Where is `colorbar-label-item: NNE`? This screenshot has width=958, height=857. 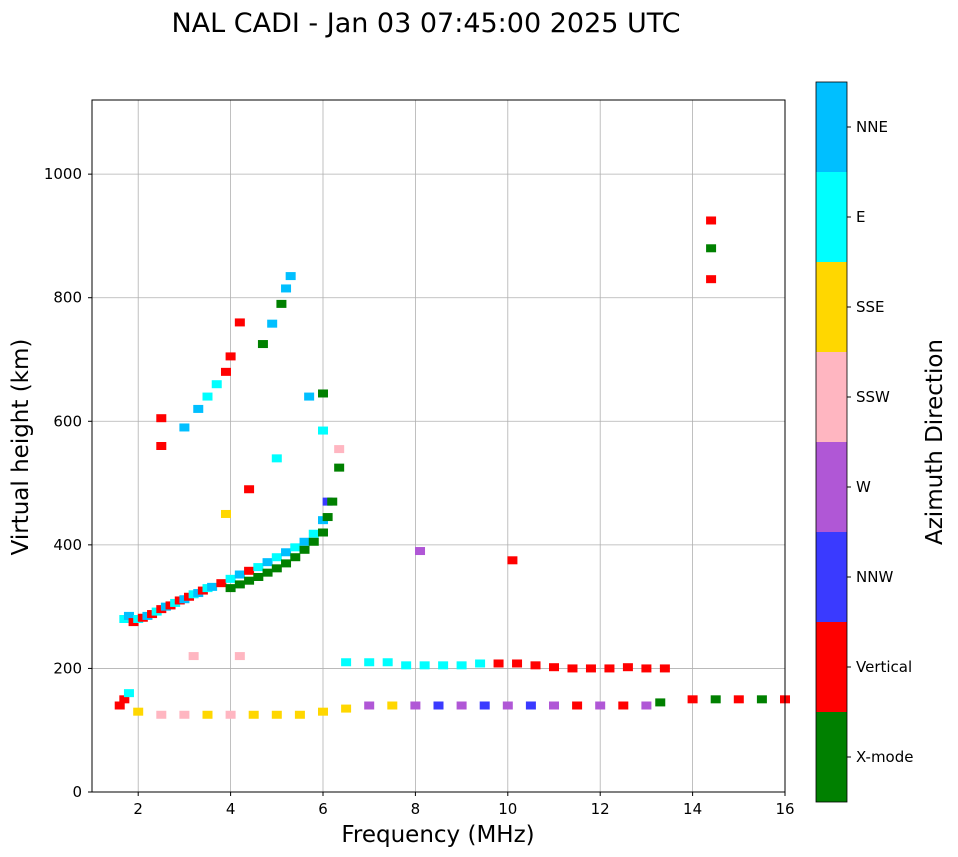
colorbar-label-item: NNE is located at coordinates (872, 127).